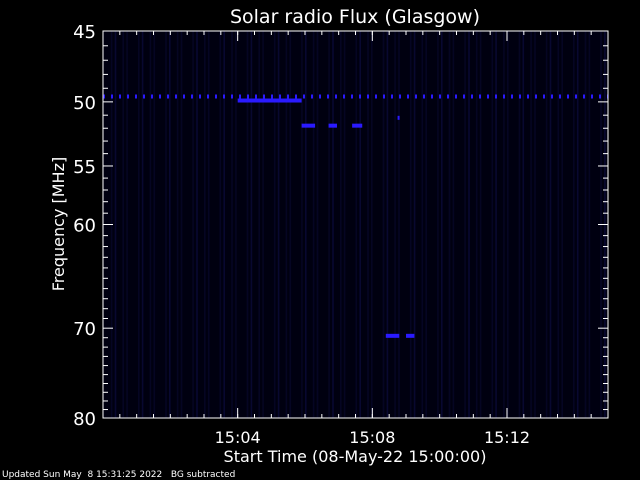  I want to click on x-tick-label: 15:12, so click(507, 437).